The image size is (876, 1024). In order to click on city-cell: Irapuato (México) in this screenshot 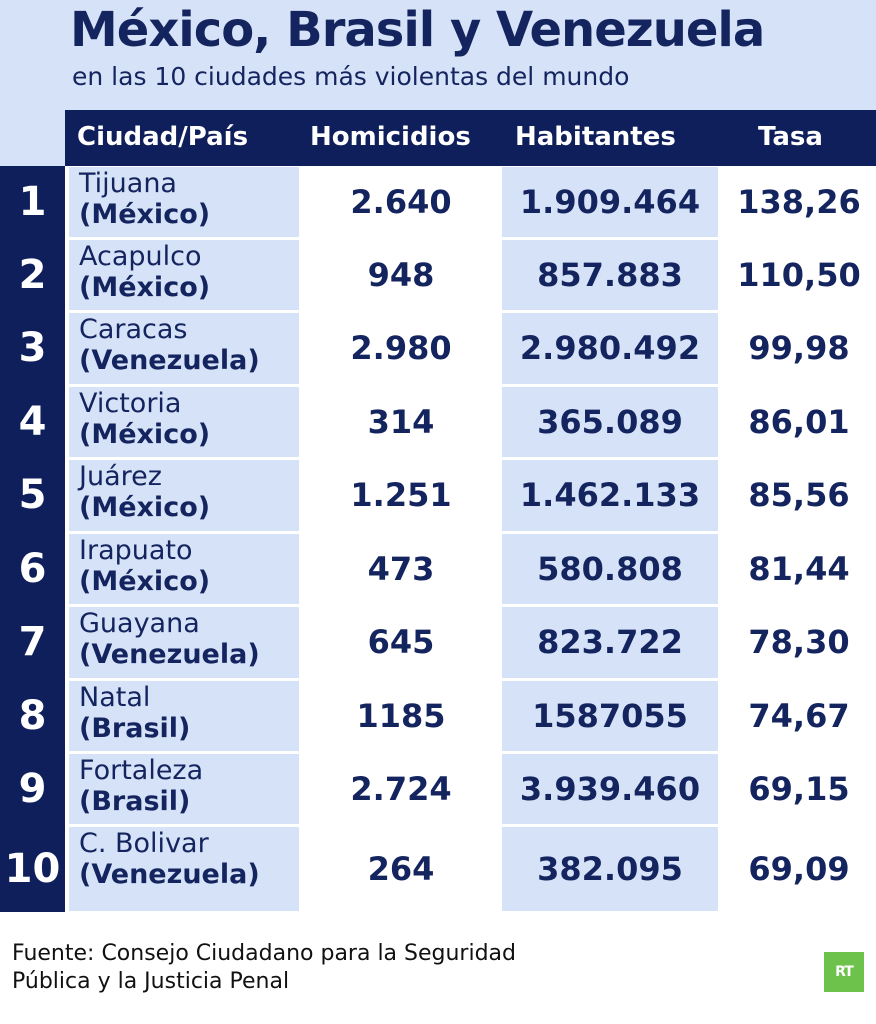, I will do `click(184, 569)`.